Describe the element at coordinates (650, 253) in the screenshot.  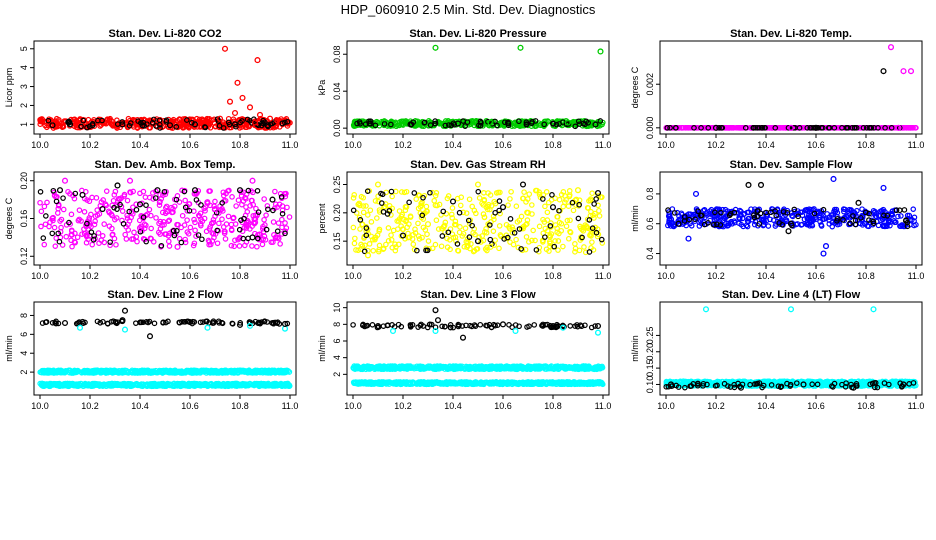
I see `y-tick-label: 0.4` at that location.